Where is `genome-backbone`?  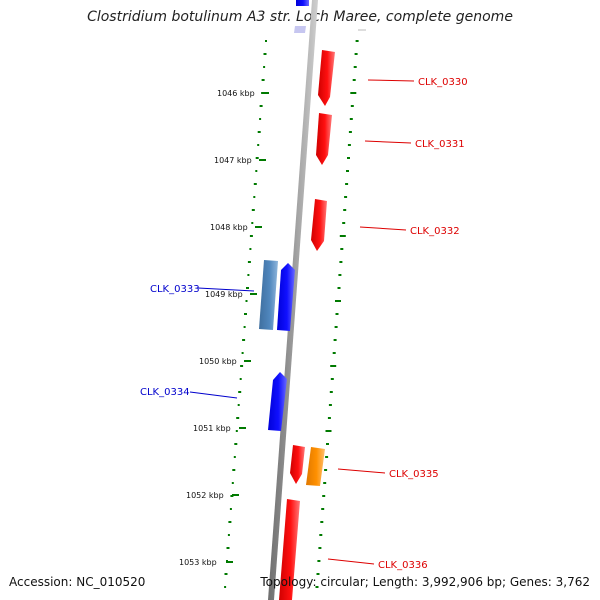
genome-backbone is located at coordinates (293, 300).